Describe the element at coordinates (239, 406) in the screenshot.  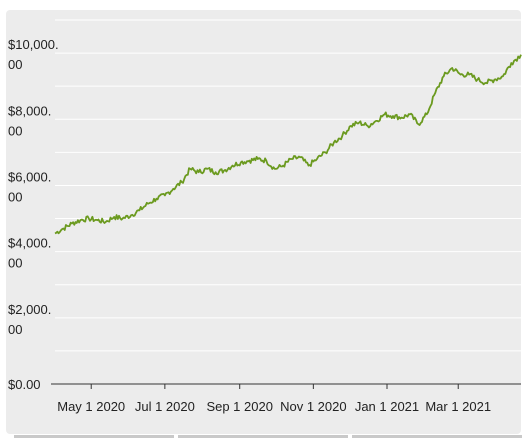
I see `x-tick-label: Sep 1 2020` at that location.